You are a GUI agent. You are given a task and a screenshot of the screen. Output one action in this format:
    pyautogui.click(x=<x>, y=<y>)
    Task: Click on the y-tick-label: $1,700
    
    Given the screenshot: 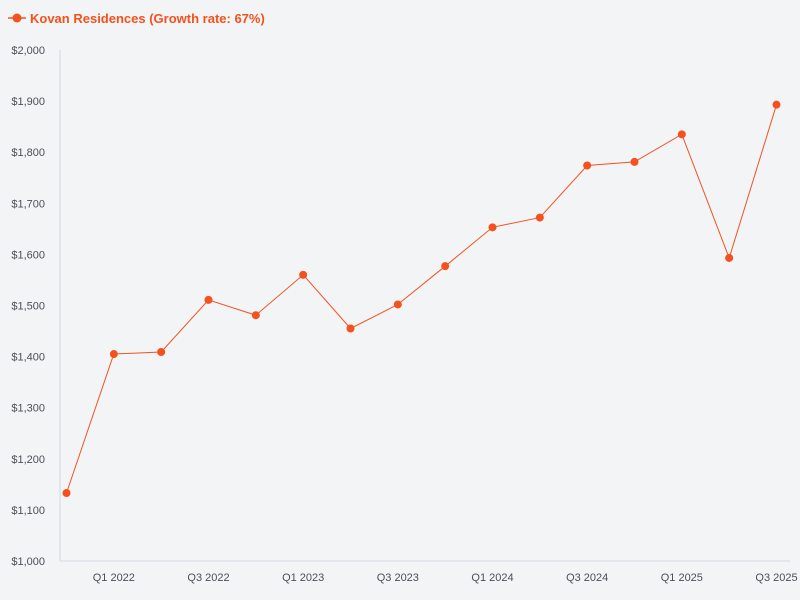 What is the action you would take?
    pyautogui.click(x=28, y=204)
    